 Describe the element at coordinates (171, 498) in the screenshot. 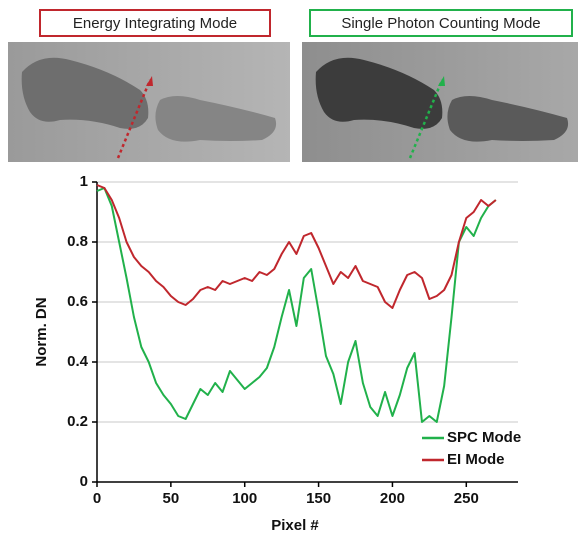

I see `x-tick-label: 50` at that location.